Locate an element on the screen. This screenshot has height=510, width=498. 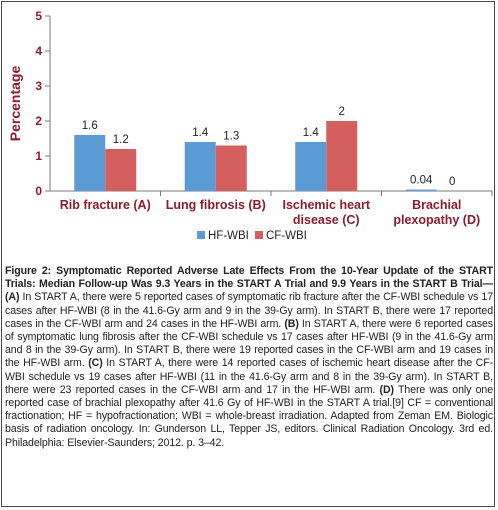
y-tick-label: 3 is located at coordinates (38, 86).